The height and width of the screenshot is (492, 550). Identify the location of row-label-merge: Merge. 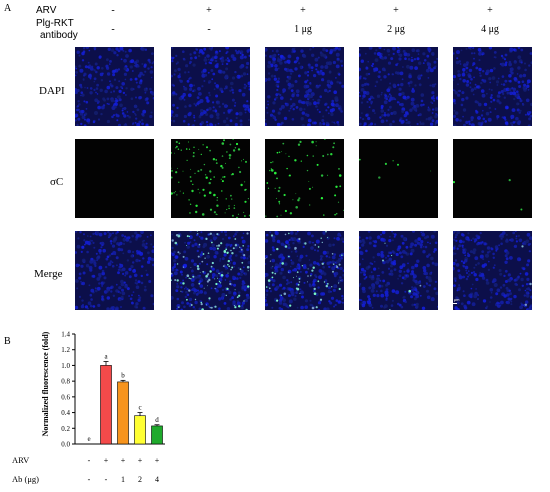
(48, 274).